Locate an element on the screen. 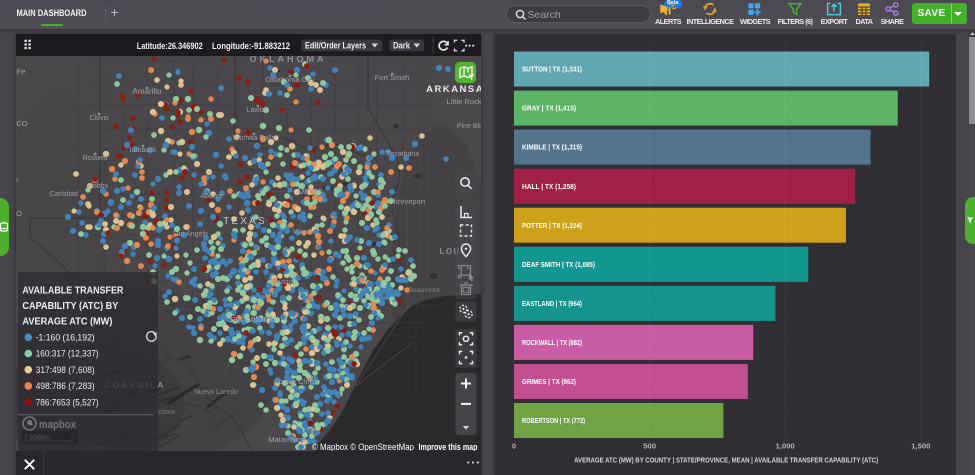 Image resolution: width=975 pixels, height=475 pixels. svg-text: POTTER | TX (1,224) is located at coordinates (552, 224).